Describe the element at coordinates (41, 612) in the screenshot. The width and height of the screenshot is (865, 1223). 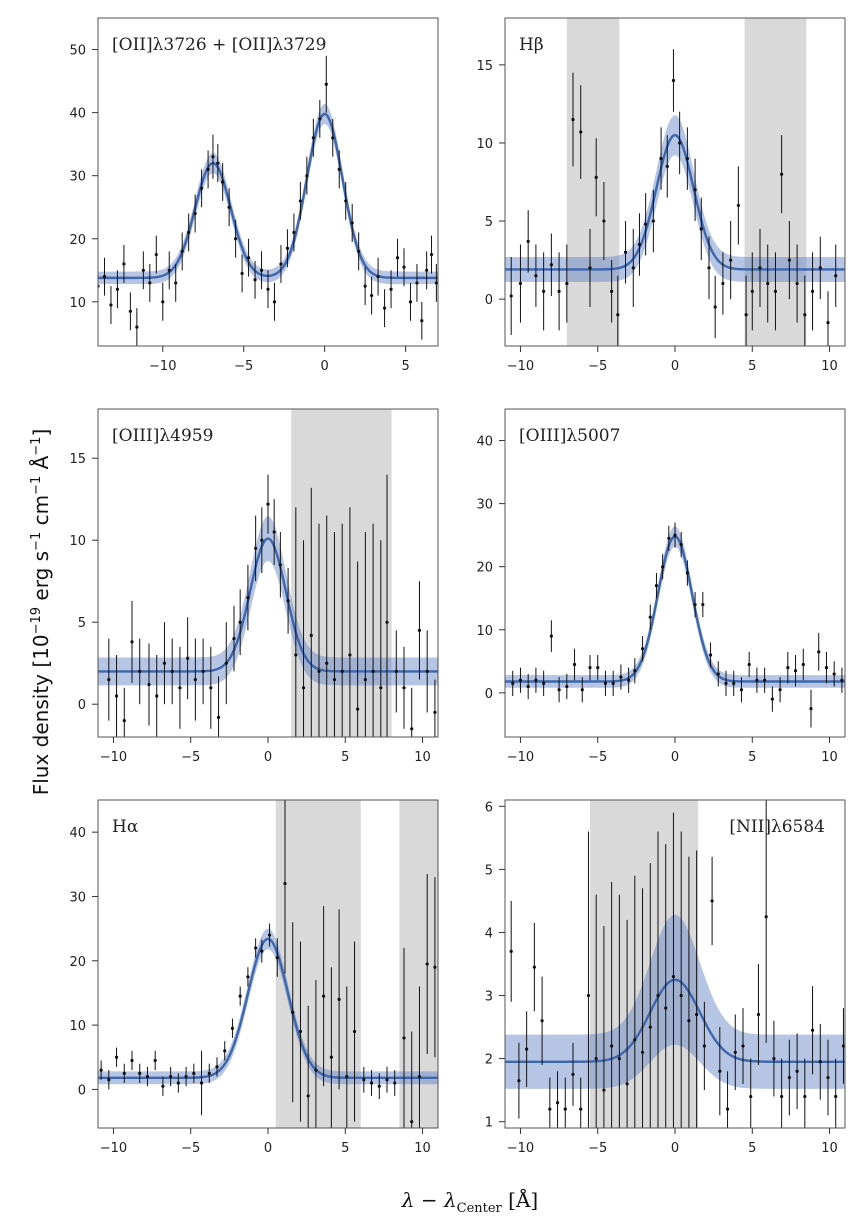
I see `y-axis-title: Flux density [10−19 erg s−1 cm−1 Å−1]` at that location.